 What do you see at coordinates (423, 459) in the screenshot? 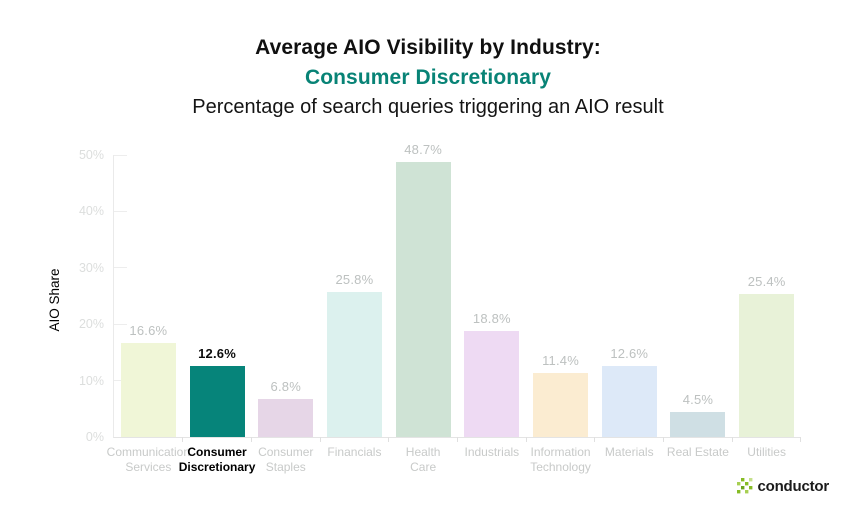
I see `x-axis-category-label: Health Care` at bounding box center [423, 459].